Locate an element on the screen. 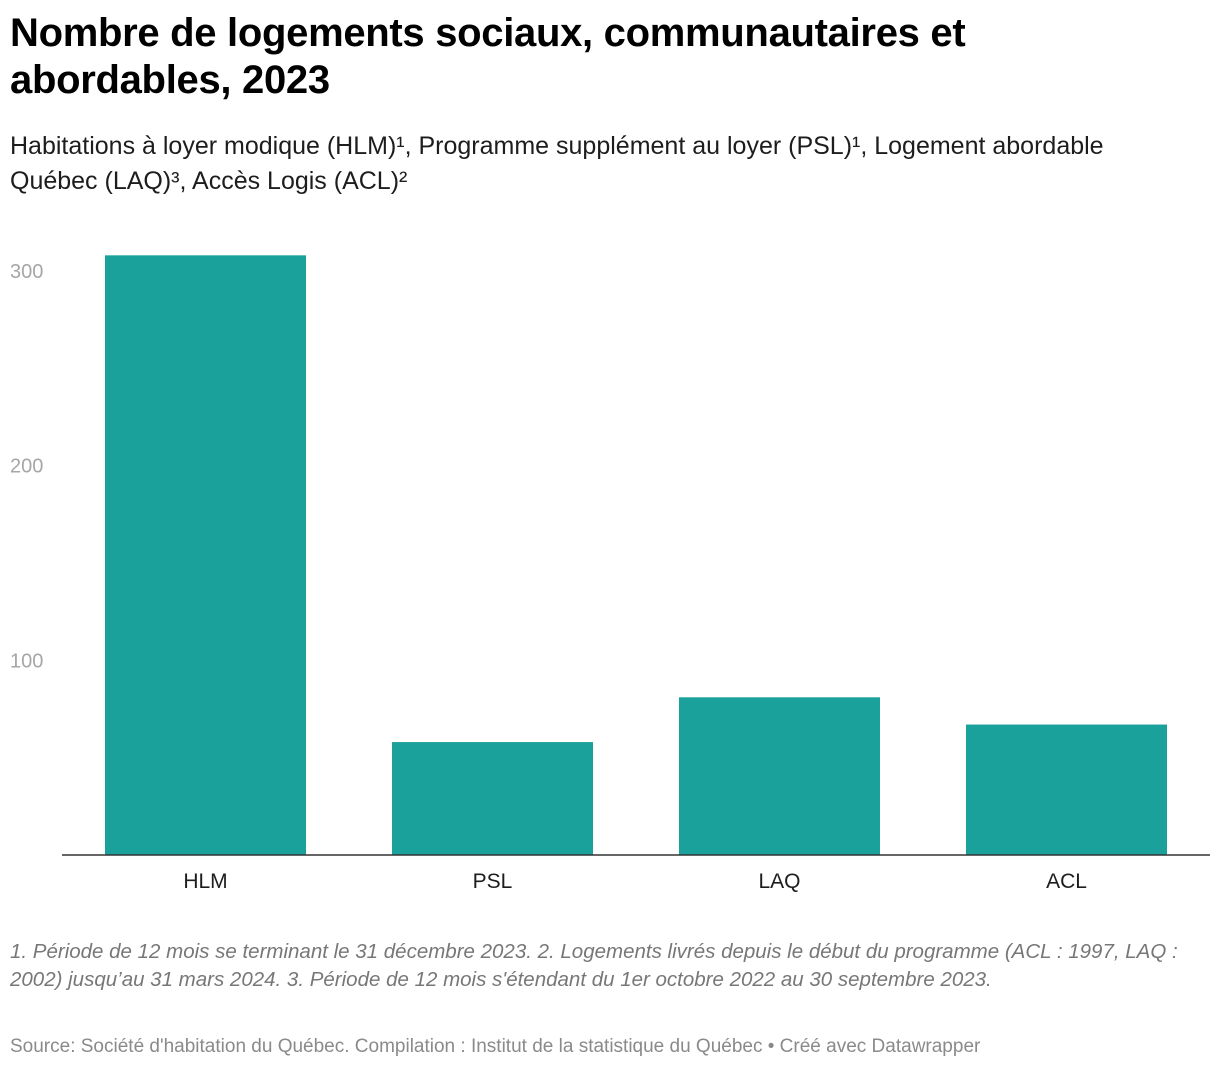 The width and height of the screenshot is (1220, 1070). y-tick-label: 200 is located at coordinates (26, 467).